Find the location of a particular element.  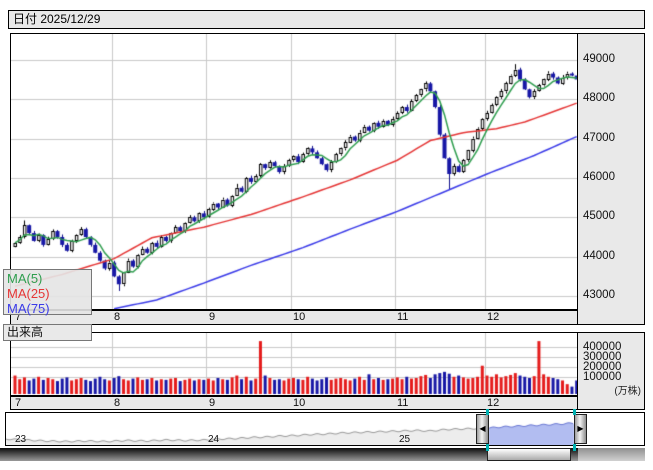

volume-chart-panel is located at coordinates (294, 364).